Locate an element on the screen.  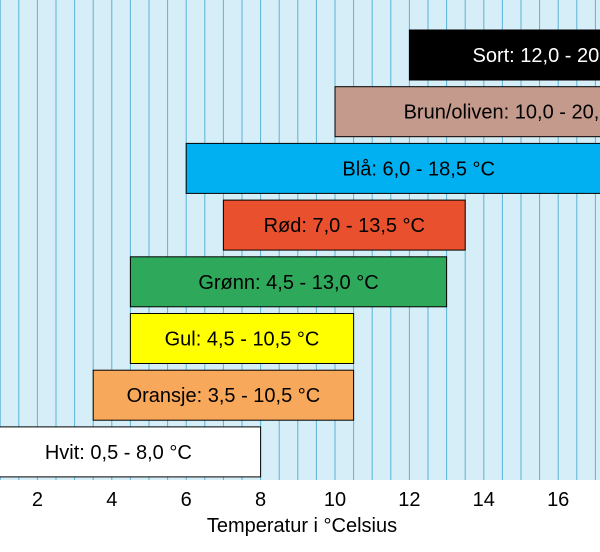
bar-label: Brun/oliven: 10,0 - 20,0 °C is located at coordinates (502, 113).